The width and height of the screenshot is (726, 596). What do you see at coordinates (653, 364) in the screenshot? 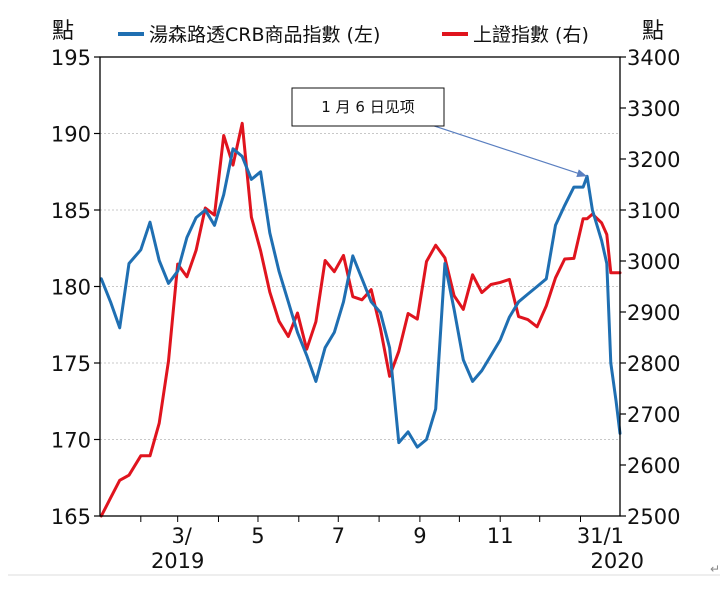
I see `right-tick-label: 2800` at bounding box center [653, 364].